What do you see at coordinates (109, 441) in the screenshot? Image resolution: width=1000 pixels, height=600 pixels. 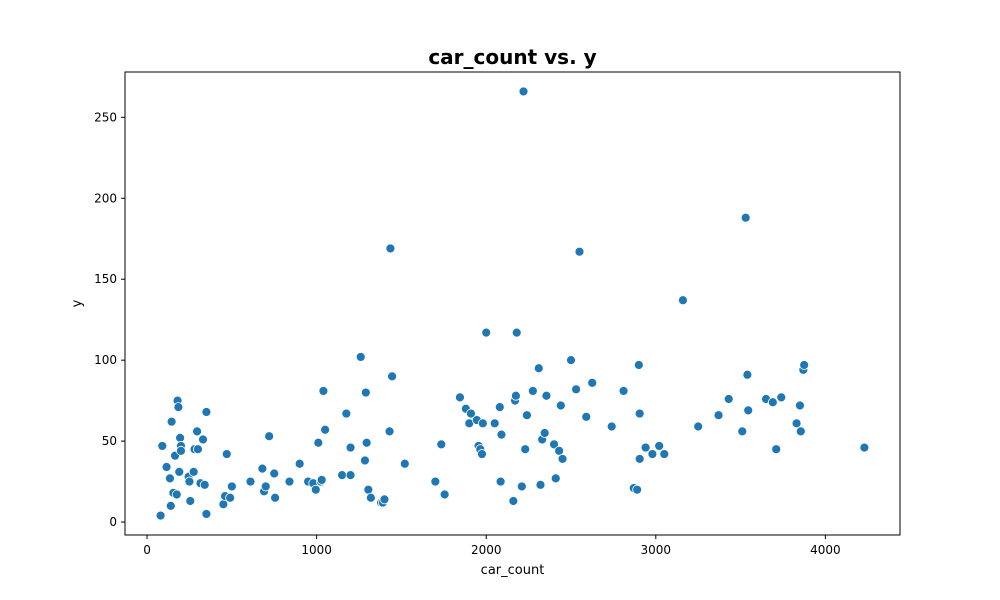 I see `y-tick-label: 50` at bounding box center [109, 441].